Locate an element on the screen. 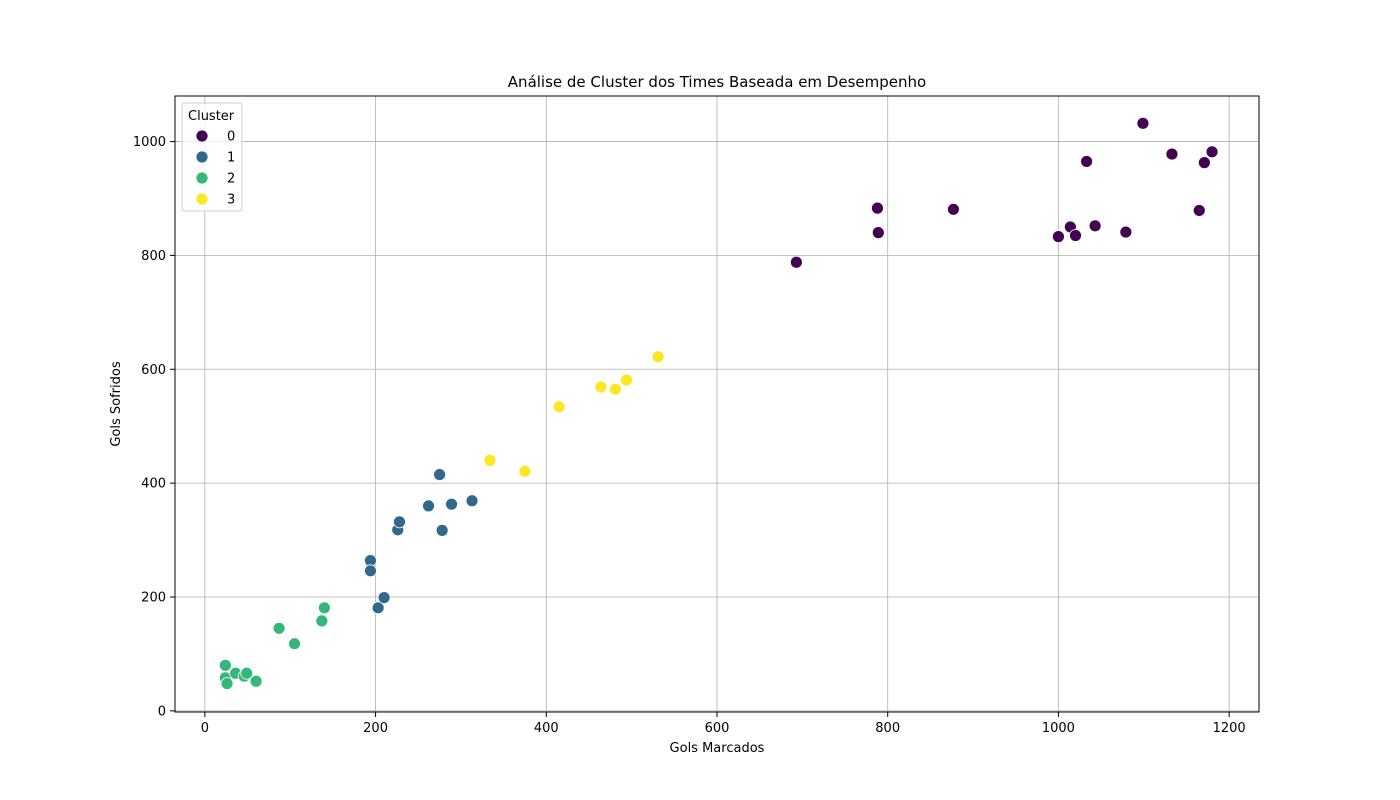 This screenshot has height=800, width=1400. y-tick-label: 600 is located at coordinates (153, 370).